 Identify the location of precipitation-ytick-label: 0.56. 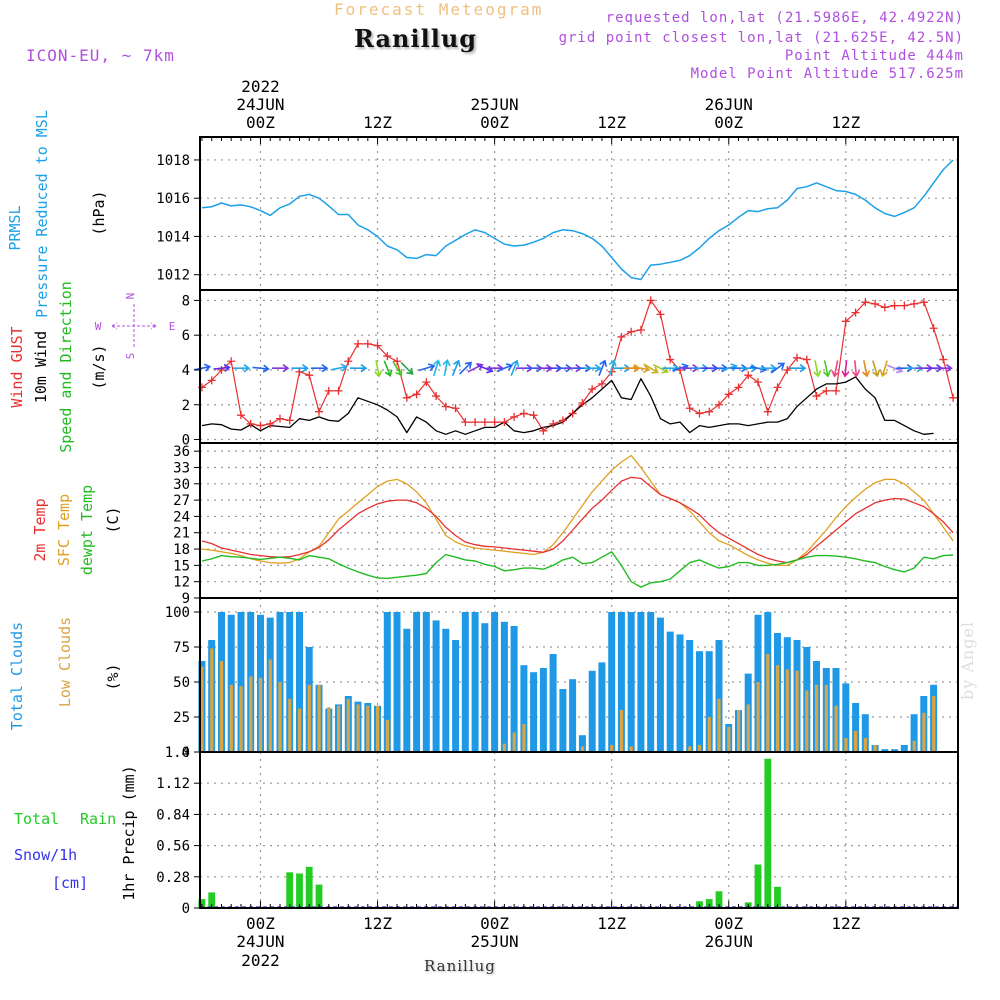
(173, 847).